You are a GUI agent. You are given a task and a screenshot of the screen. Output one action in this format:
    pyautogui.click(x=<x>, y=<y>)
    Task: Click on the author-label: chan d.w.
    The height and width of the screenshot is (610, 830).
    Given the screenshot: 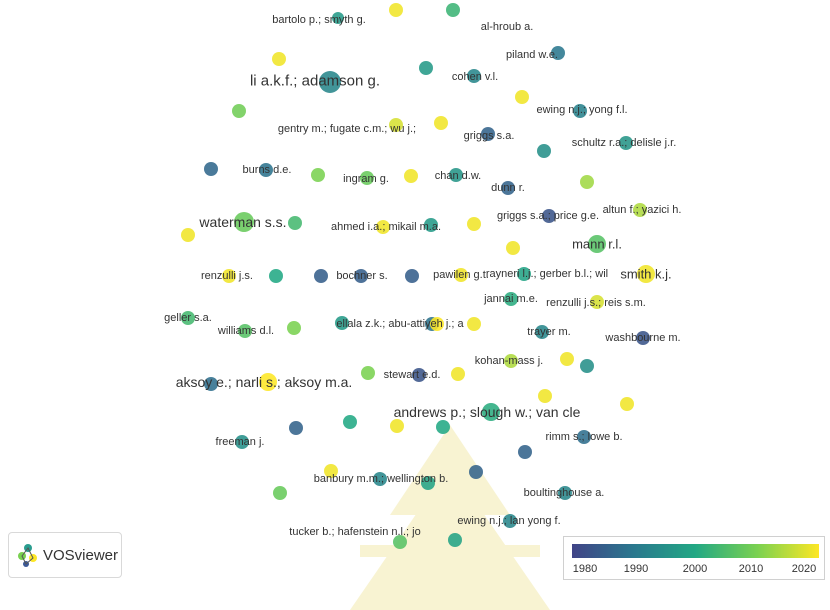 What is the action you would take?
    pyautogui.click(x=458, y=176)
    